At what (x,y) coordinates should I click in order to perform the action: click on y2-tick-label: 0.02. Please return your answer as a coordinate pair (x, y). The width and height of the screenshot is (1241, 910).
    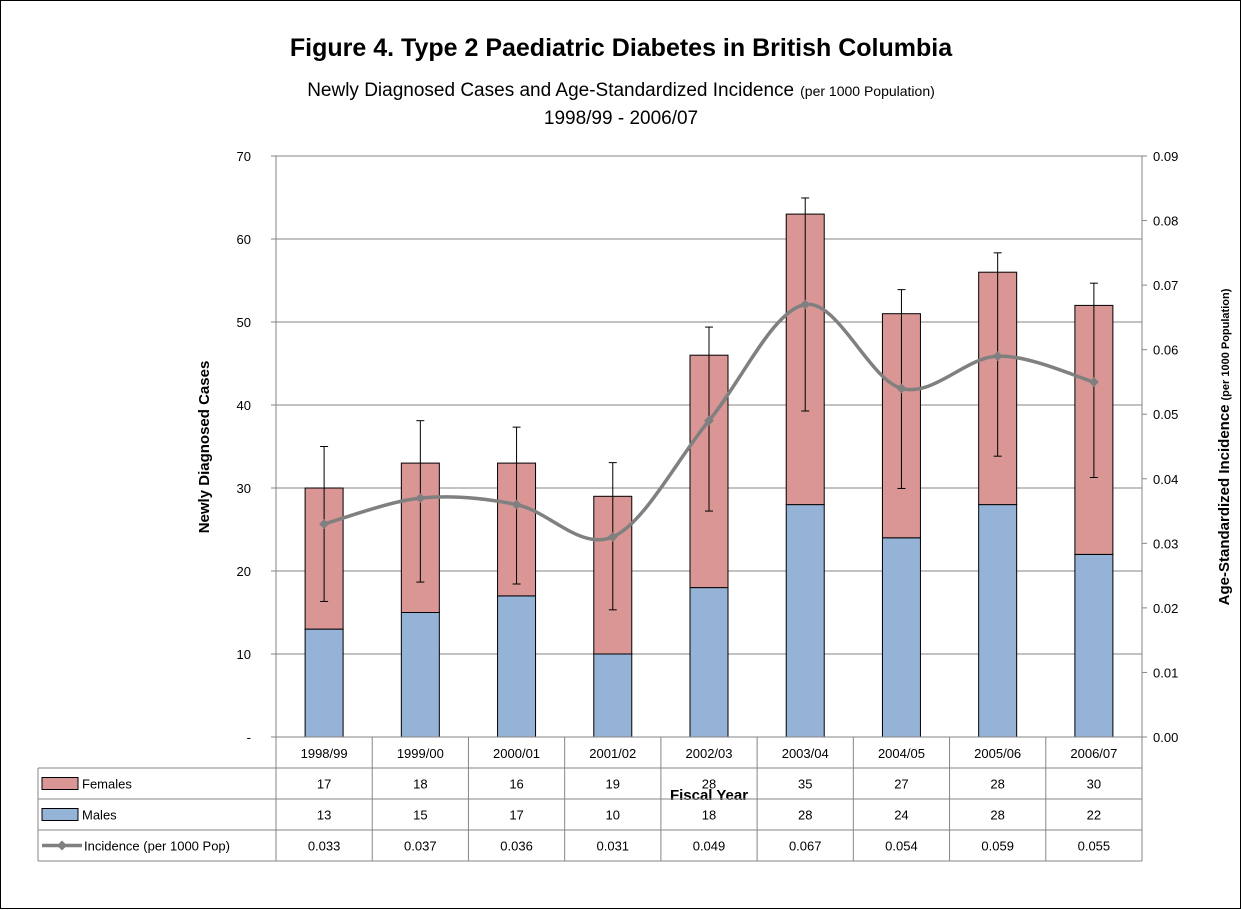
    Looking at the image, I should click on (1165, 608).